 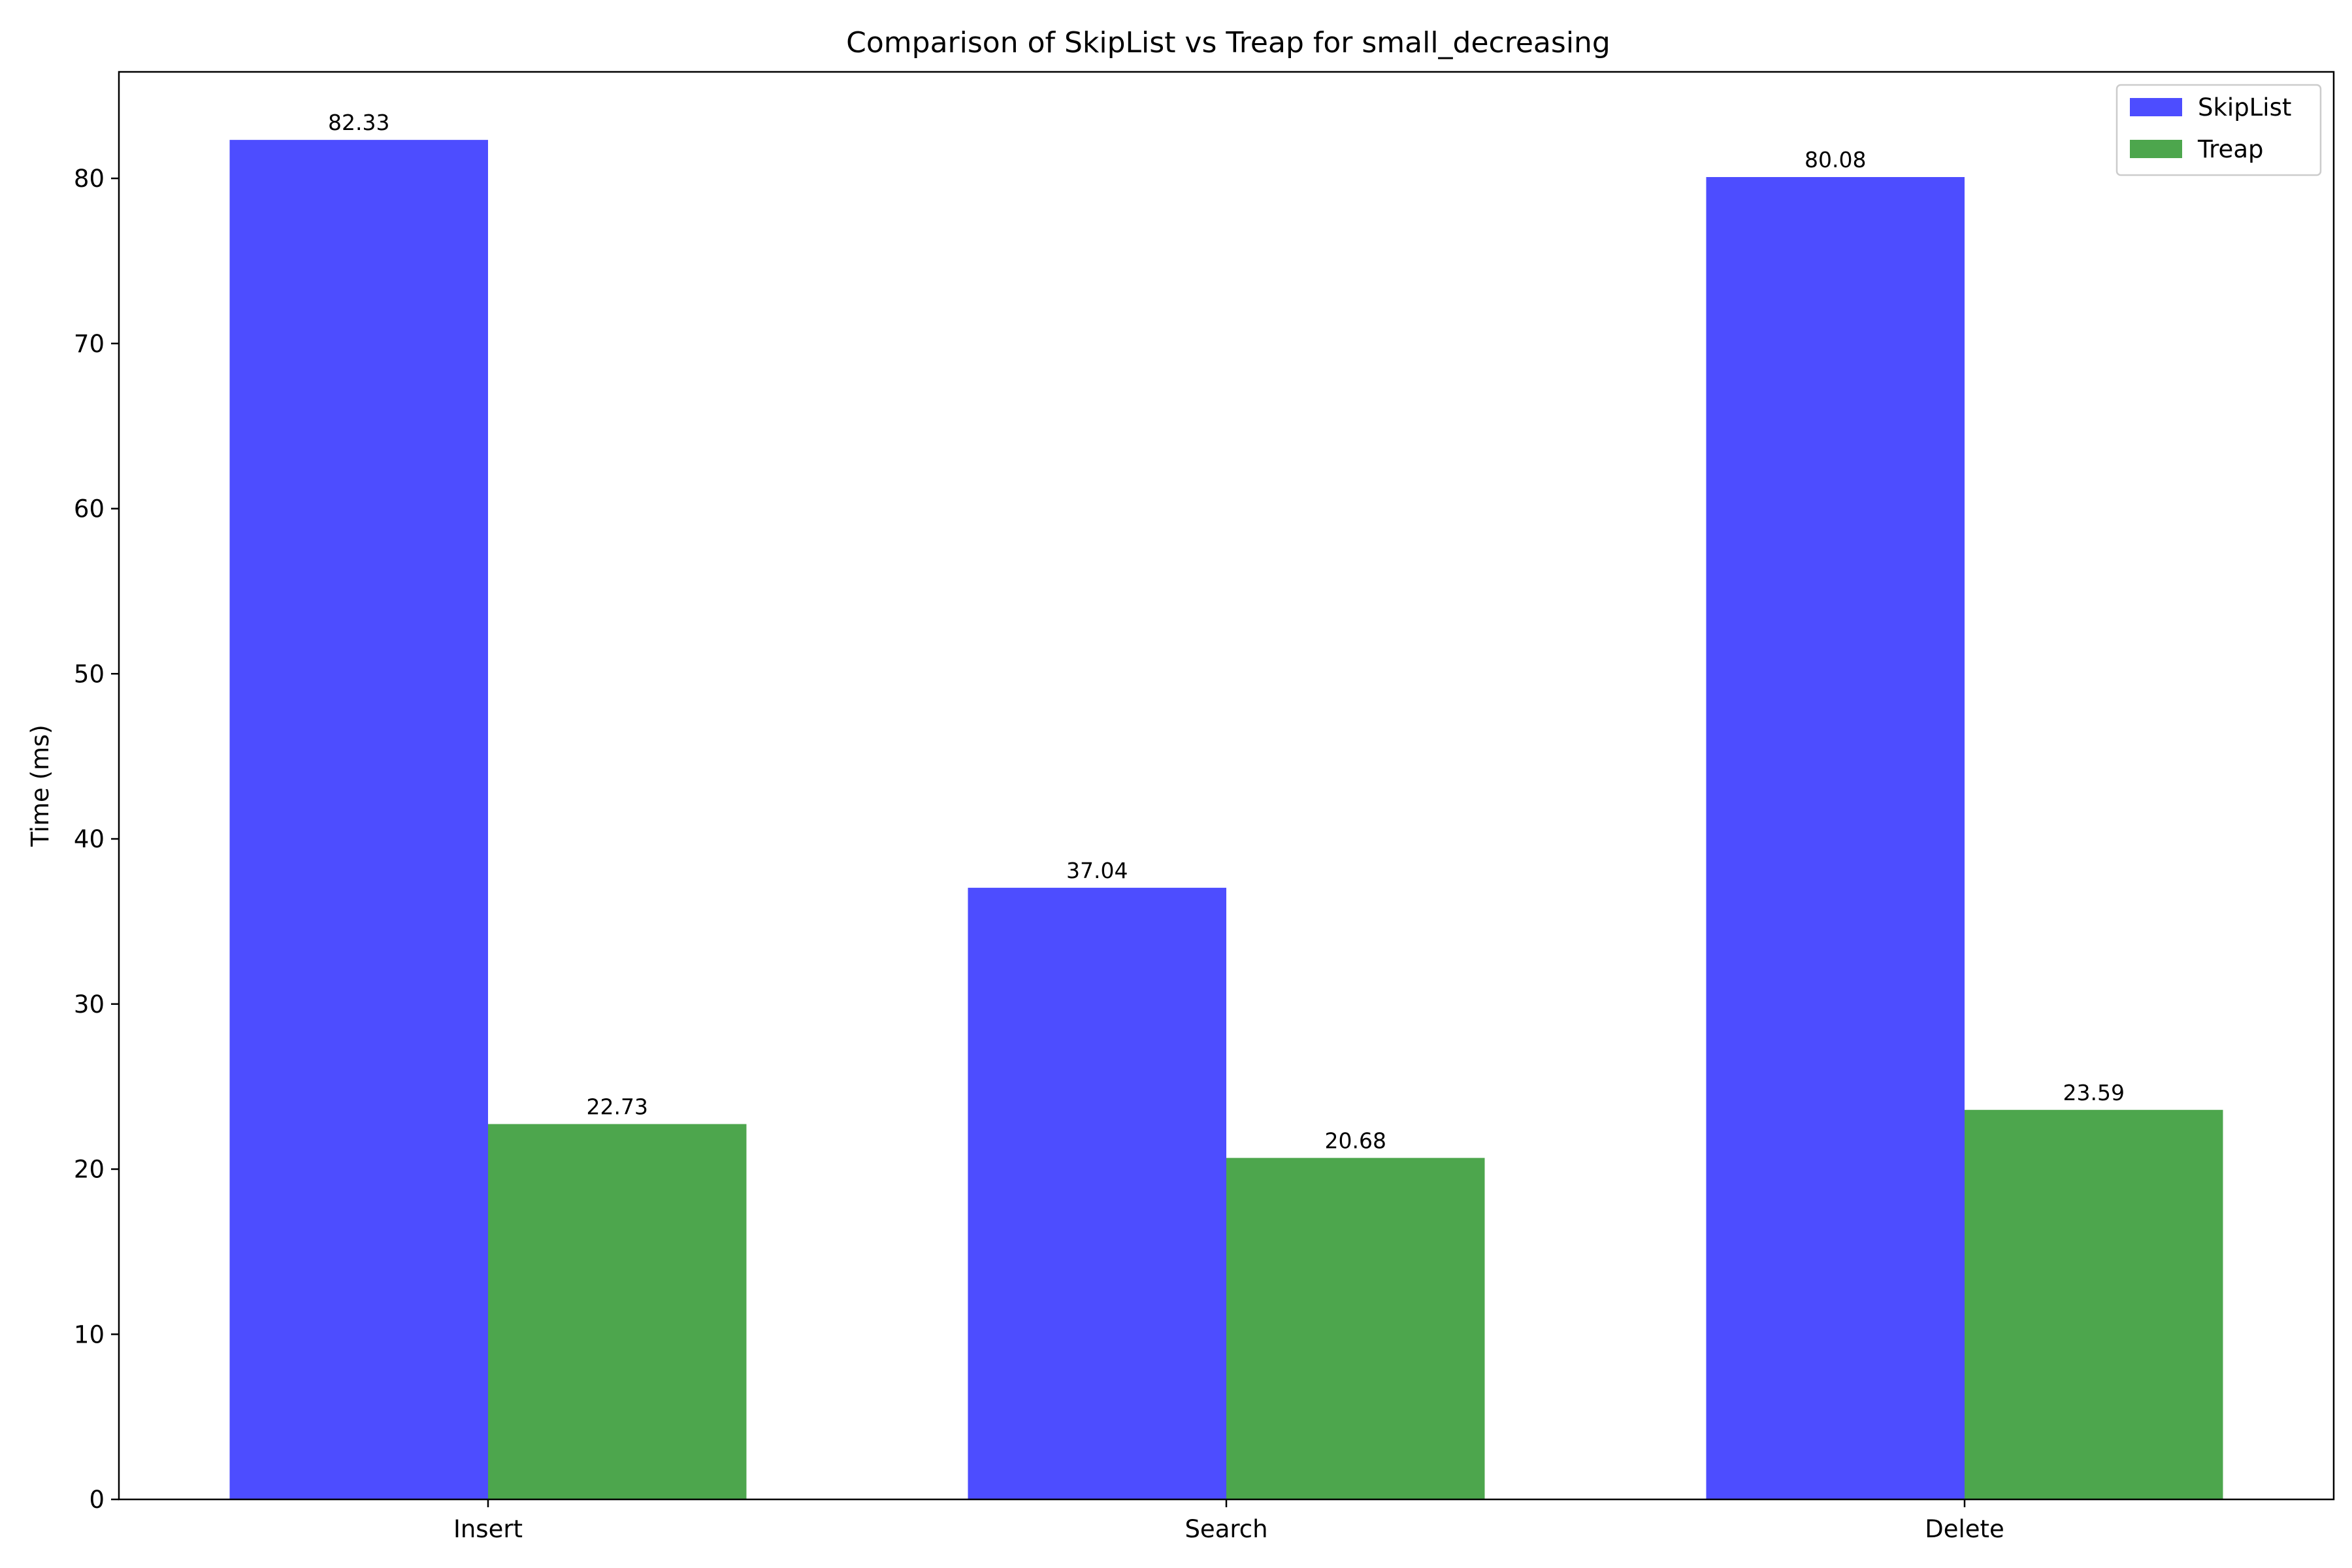 I want to click on bar-value-label: 22.73, so click(x=617, y=1107).